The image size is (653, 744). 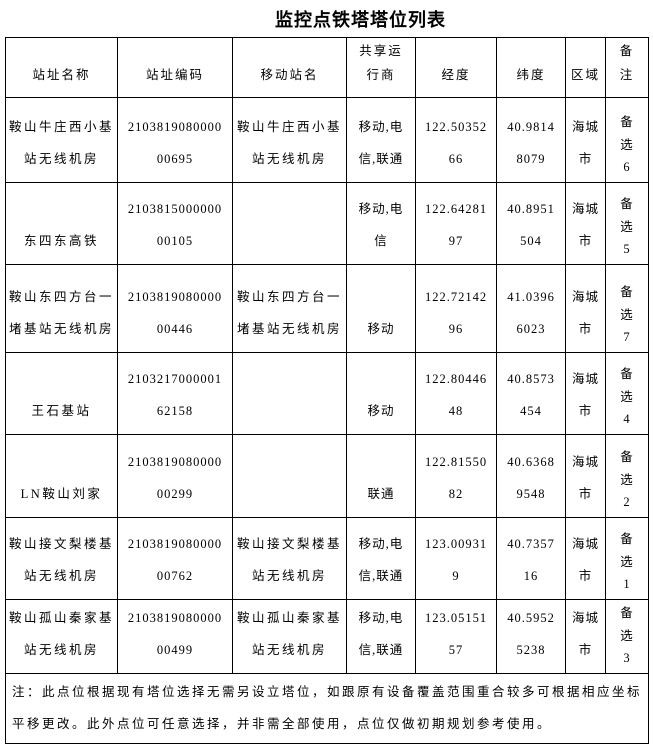 What do you see at coordinates (61, 393) in the screenshot?
I see `cell-site-name: 王石基站` at bounding box center [61, 393].